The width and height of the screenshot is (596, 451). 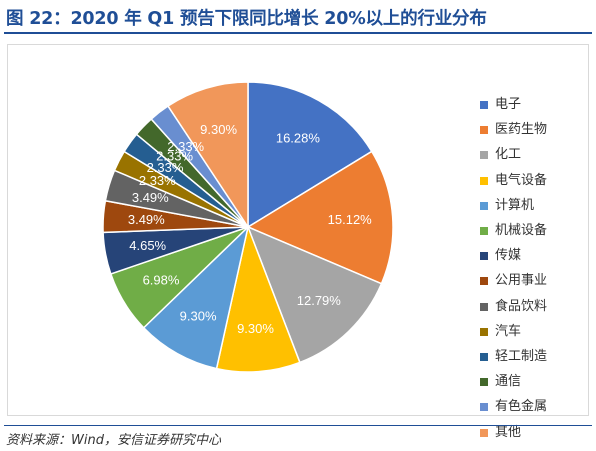 What do you see at coordinates (146, 219) in the screenshot?
I see `slice-data-label-8: 3.49%` at bounding box center [146, 219].